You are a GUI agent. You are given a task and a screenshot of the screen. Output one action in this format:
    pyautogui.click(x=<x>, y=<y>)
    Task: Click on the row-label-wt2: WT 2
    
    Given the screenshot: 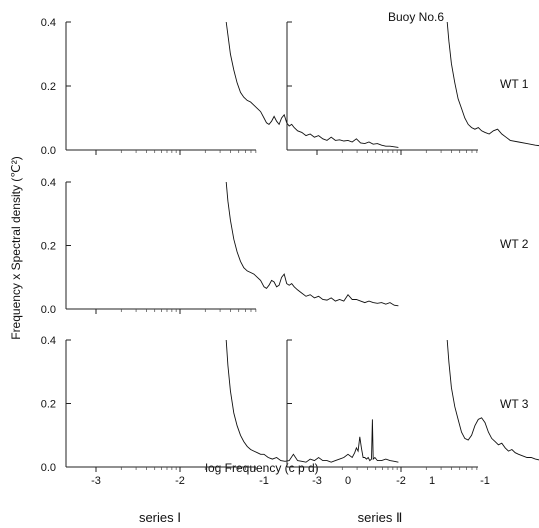 What is the action you would take?
    pyautogui.click(x=514, y=244)
    